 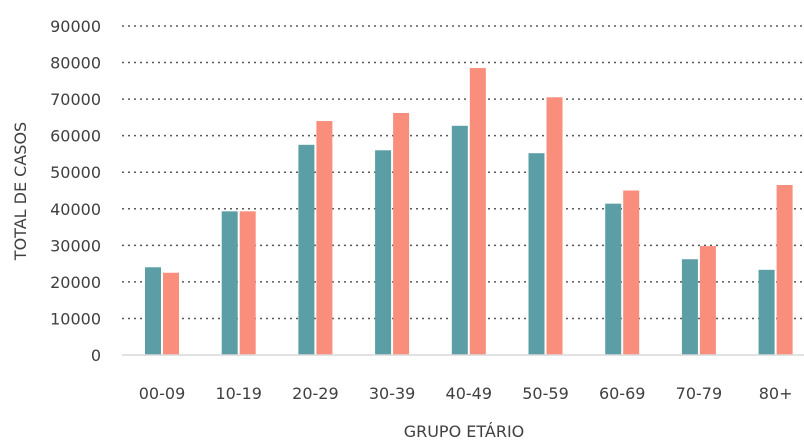 What do you see at coordinates (75, 209) in the screenshot?
I see `y-tick-label: 40000` at bounding box center [75, 209].